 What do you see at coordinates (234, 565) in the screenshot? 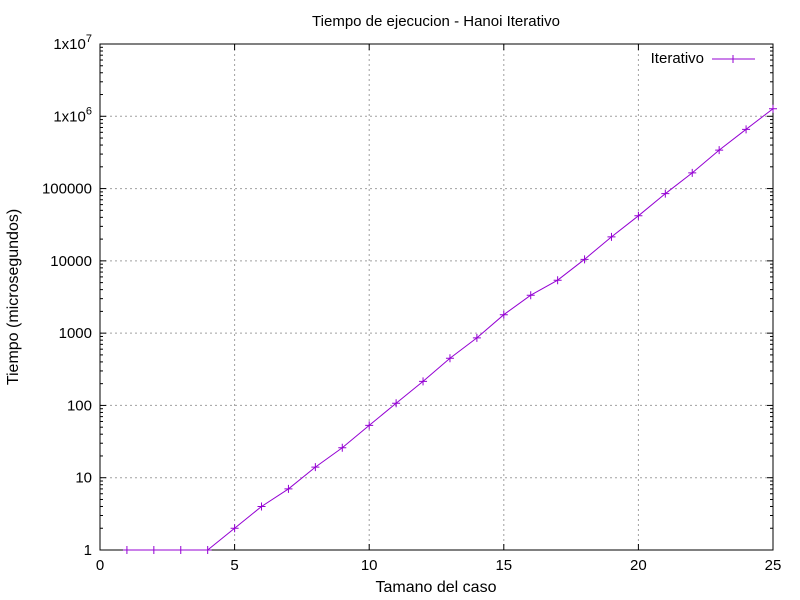
I see `x-tick-label: 5` at bounding box center [234, 565].